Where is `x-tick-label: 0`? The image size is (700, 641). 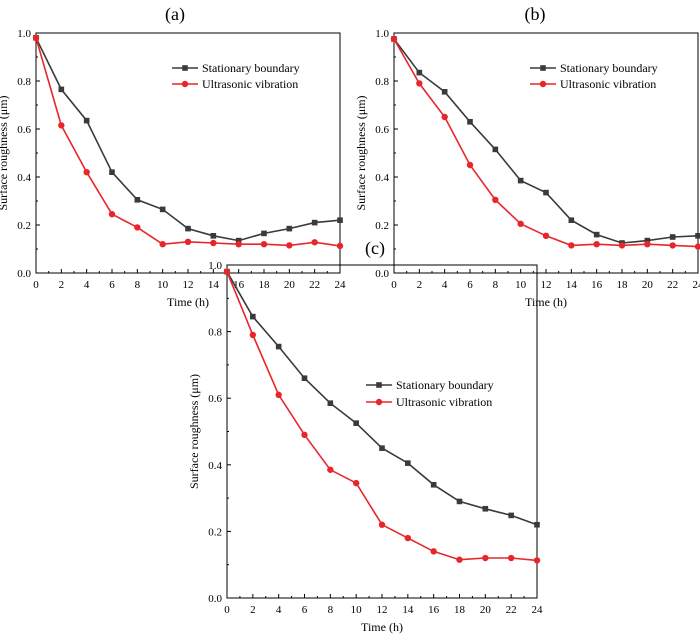 x-tick-label: 0 is located at coordinates (394, 285).